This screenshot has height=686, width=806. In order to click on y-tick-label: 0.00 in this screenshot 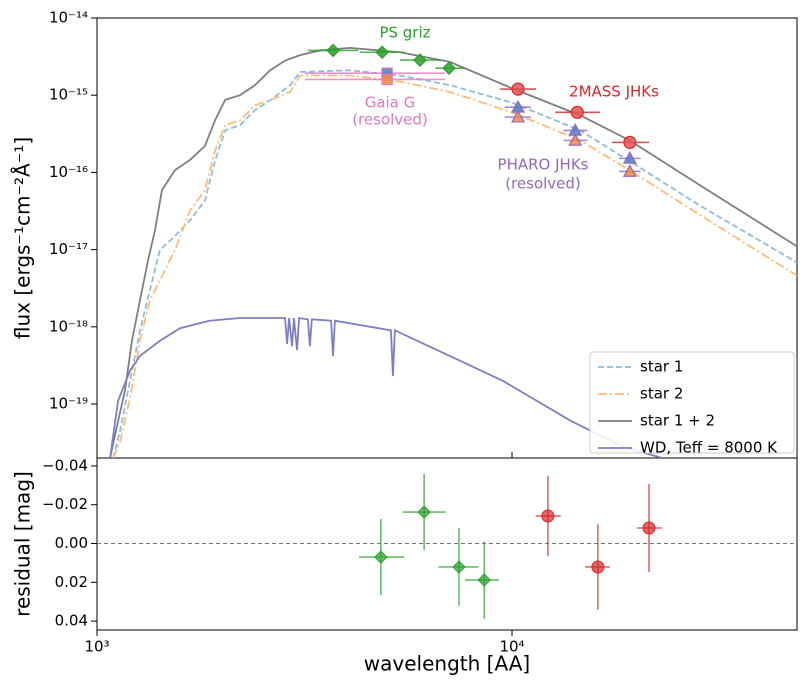, I will do `click(71, 543)`.